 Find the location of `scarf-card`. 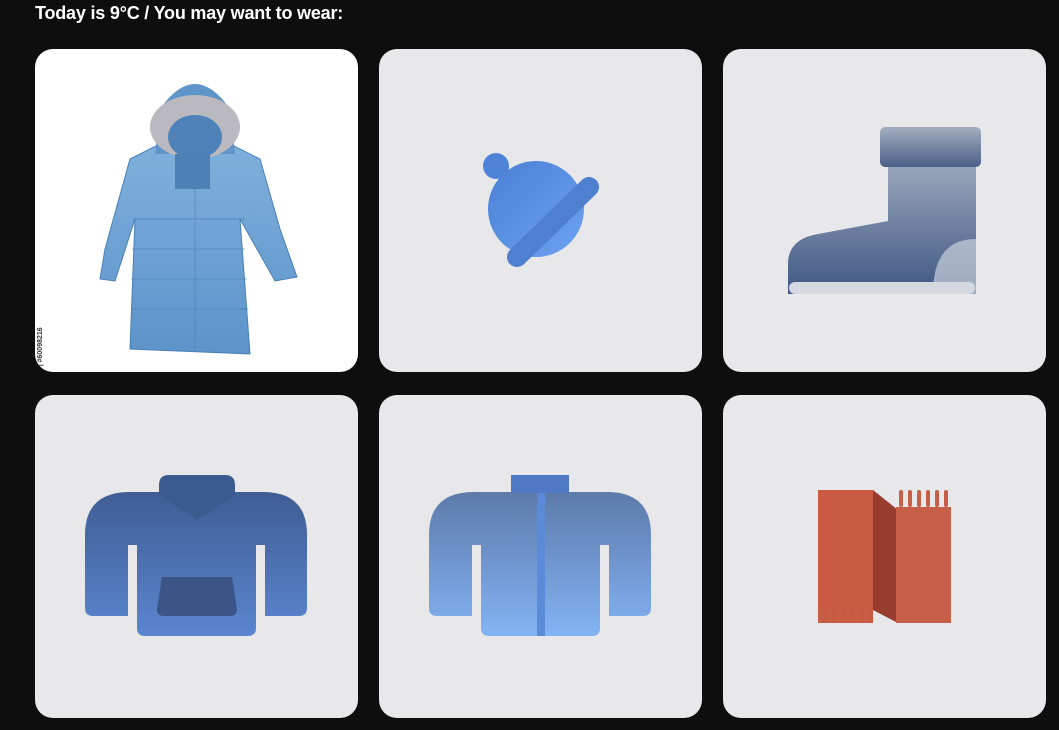

scarf-card is located at coordinates (884, 556).